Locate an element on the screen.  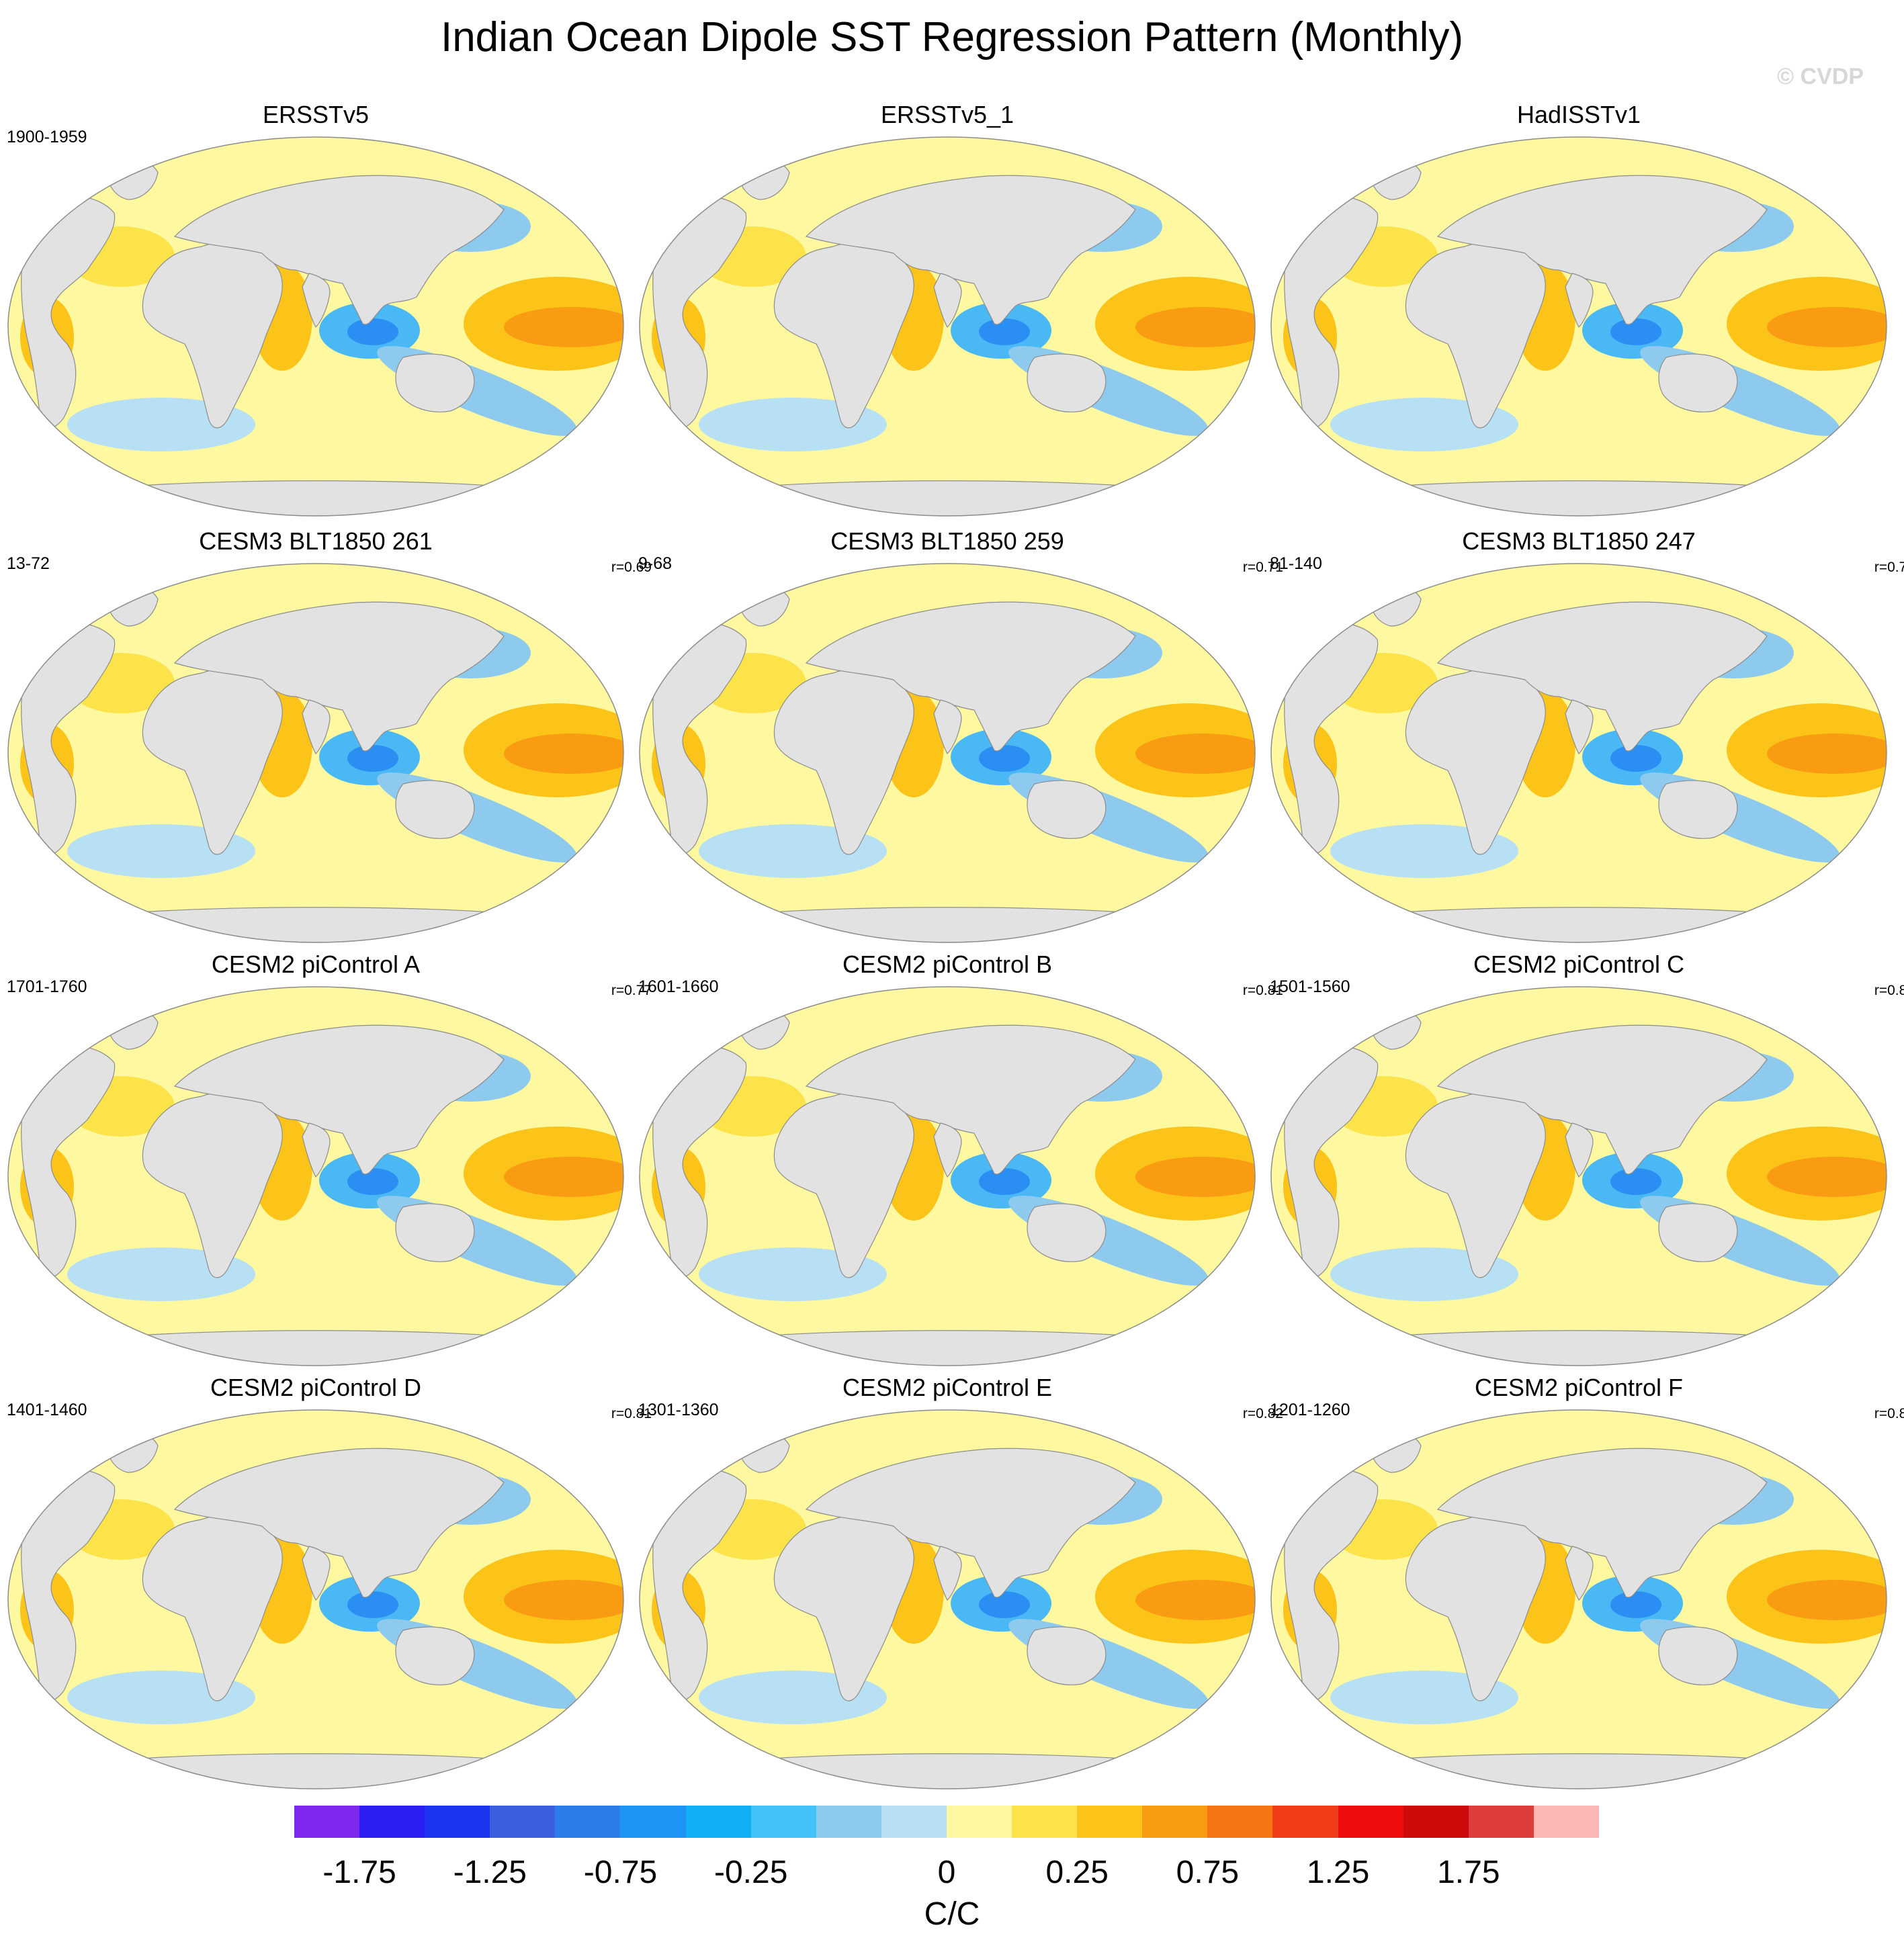
panel-title: ERSSTv5 is located at coordinates (316, 114).